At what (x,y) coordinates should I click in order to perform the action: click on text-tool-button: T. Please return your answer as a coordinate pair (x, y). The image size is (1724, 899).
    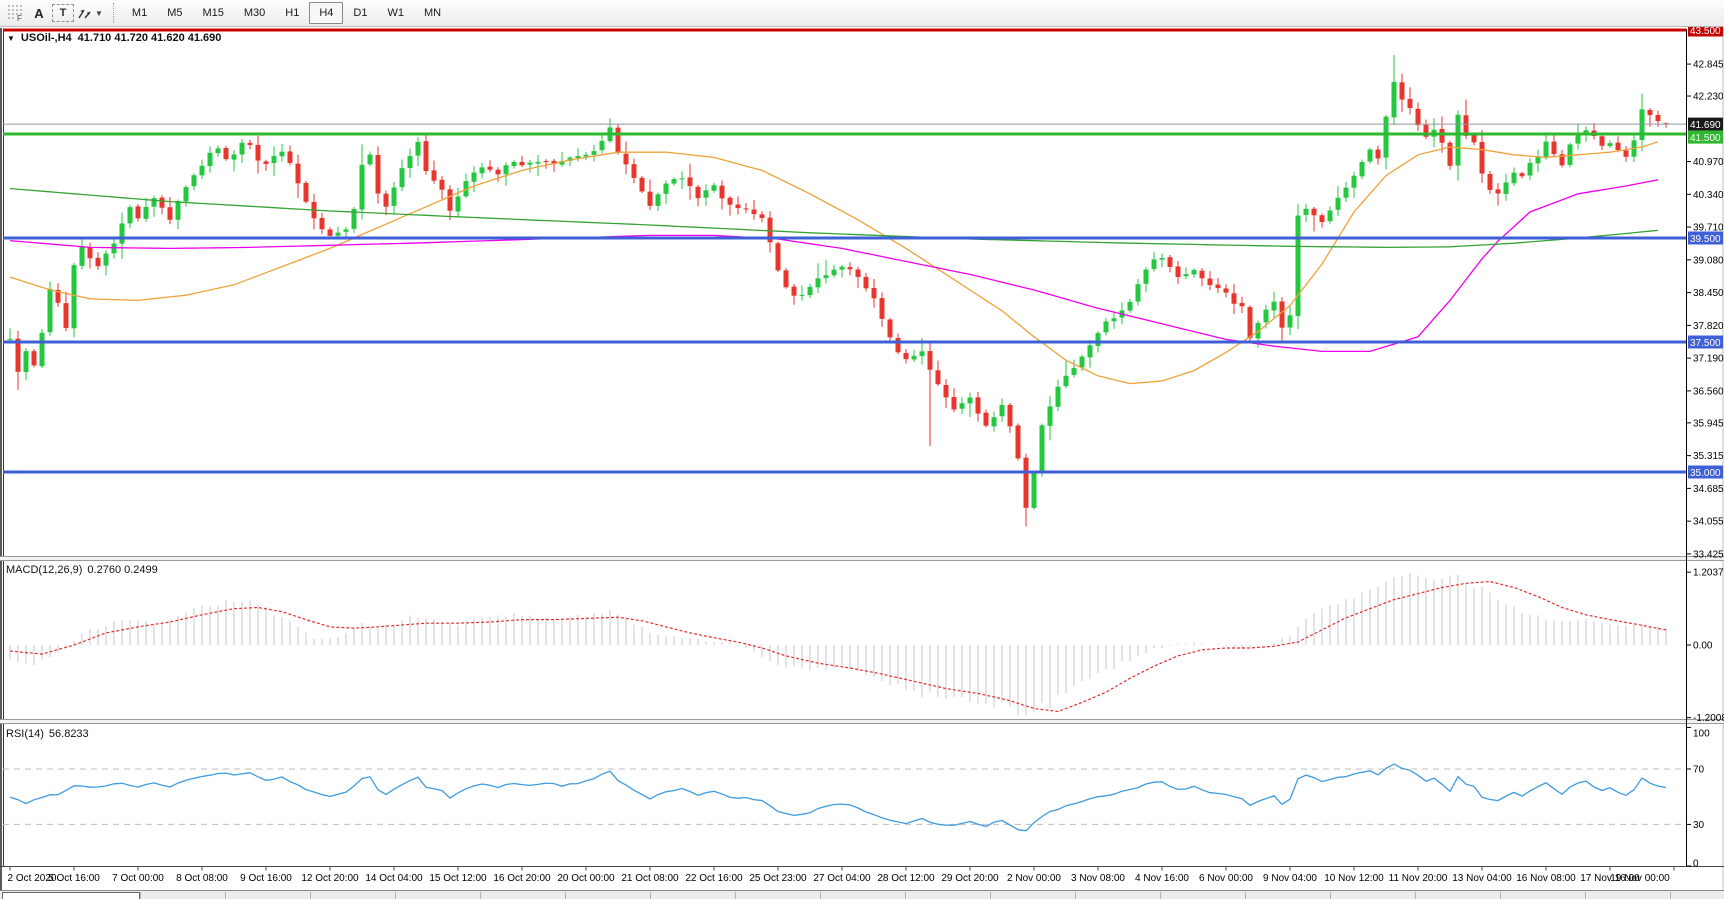
    Looking at the image, I should click on (63, 13).